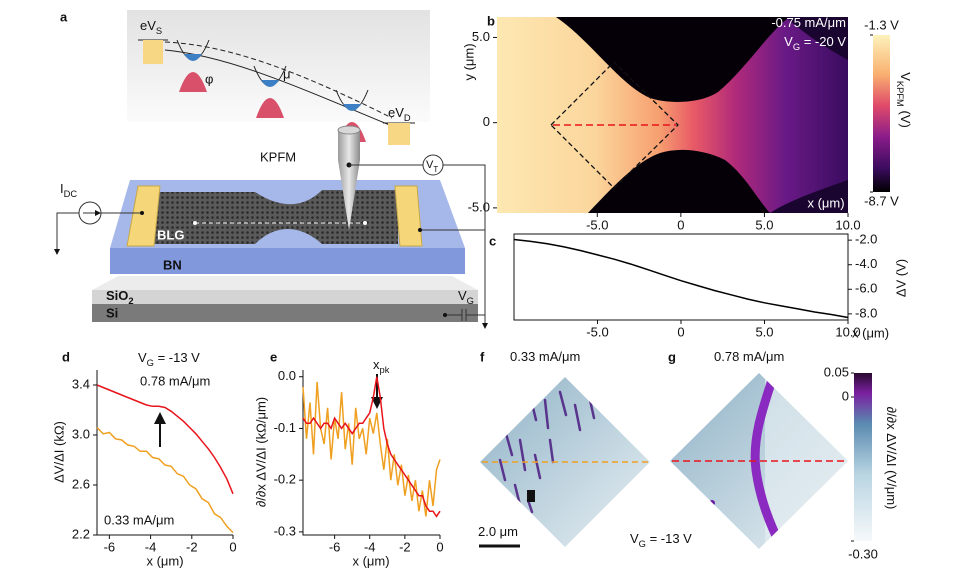  I want to click on band-diagram, so click(278, 66).